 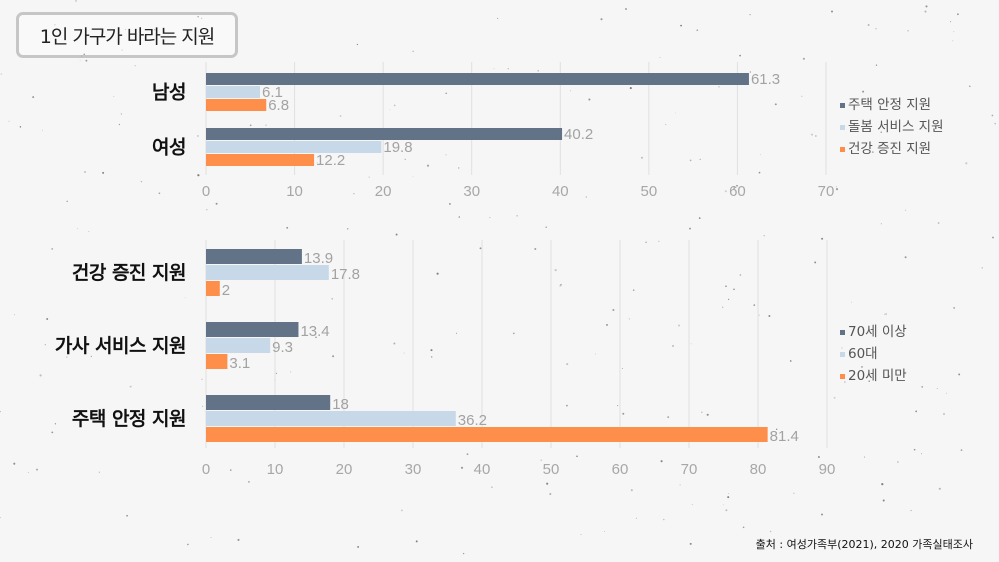 What do you see at coordinates (877, 376) in the screenshot?
I see `age-legend-label: 20세 미만` at bounding box center [877, 376].